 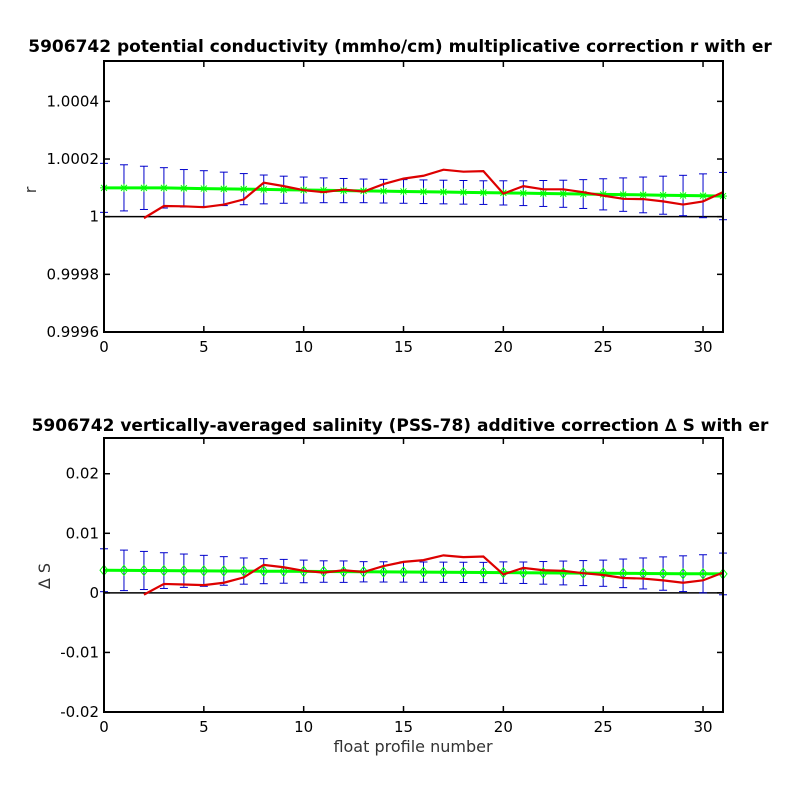 What do you see at coordinates (702, 347) in the screenshot?
I see `top-x-tick-label: 30` at bounding box center [702, 347].